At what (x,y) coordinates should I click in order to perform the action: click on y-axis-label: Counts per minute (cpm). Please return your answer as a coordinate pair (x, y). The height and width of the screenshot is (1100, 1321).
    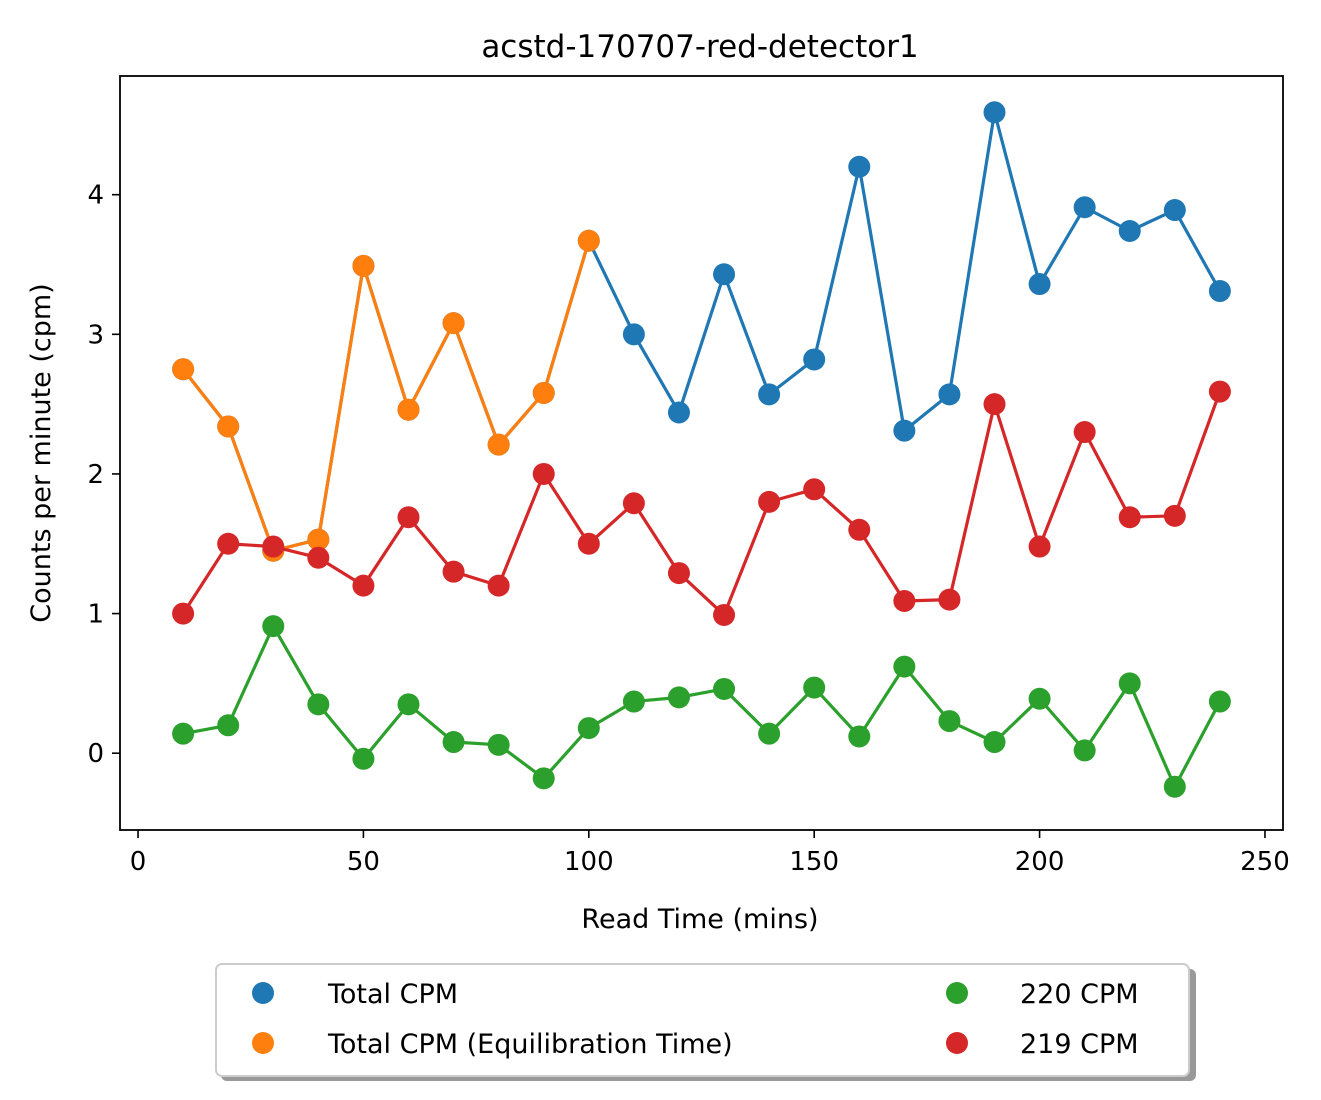
    Looking at the image, I should click on (41, 452).